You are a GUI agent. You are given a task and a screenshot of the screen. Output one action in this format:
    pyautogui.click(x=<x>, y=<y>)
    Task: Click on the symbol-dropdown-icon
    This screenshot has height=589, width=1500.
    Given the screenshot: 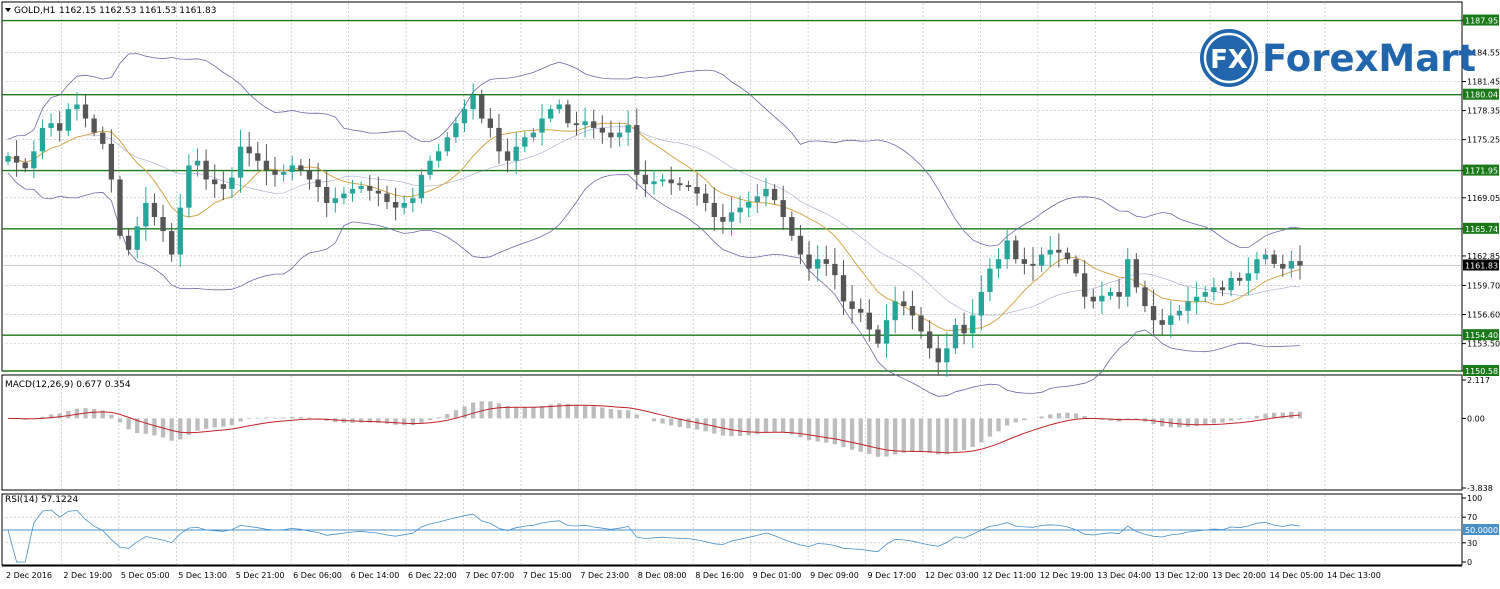 What is the action you would take?
    pyautogui.click(x=8, y=10)
    